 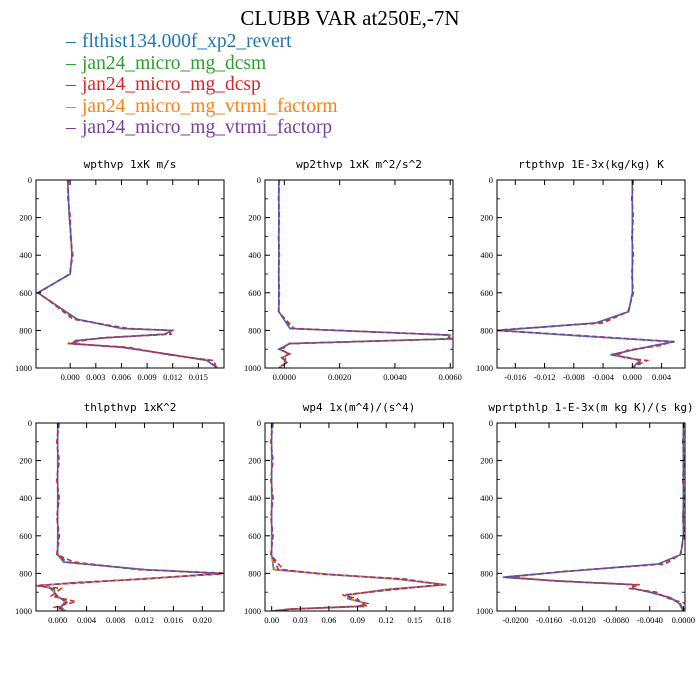 What do you see at coordinates (386, 620) in the screenshot?
I see `x-tick-label: 0.12` at bounding box center [386, 620].